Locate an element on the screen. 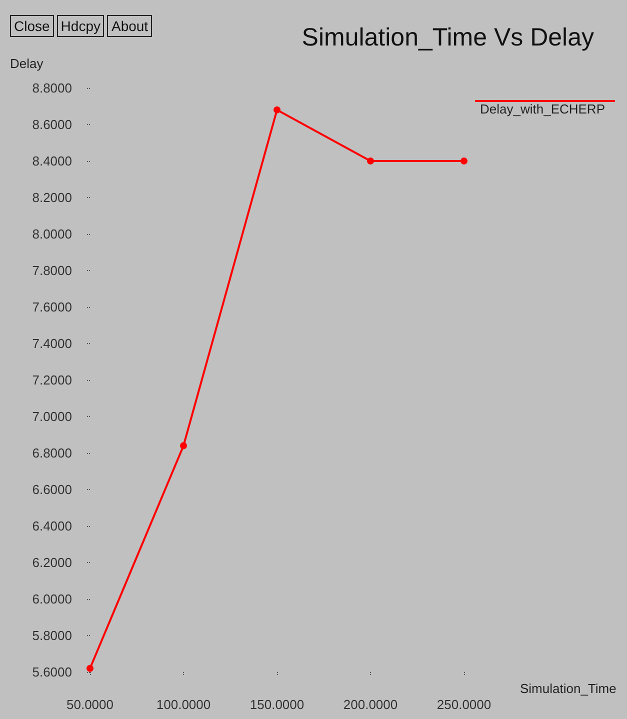 The height and width of the screenshot is (719, 627). y-tick-label: 8.8000 is located at coordinates (52, 88).